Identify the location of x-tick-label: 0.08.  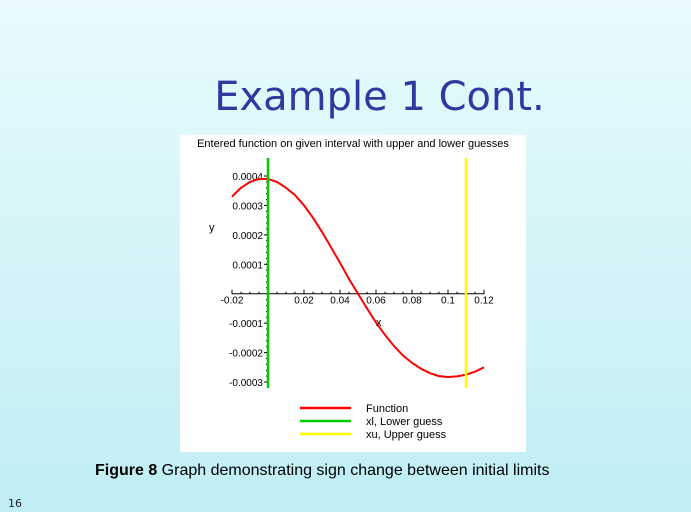
(412, 301).